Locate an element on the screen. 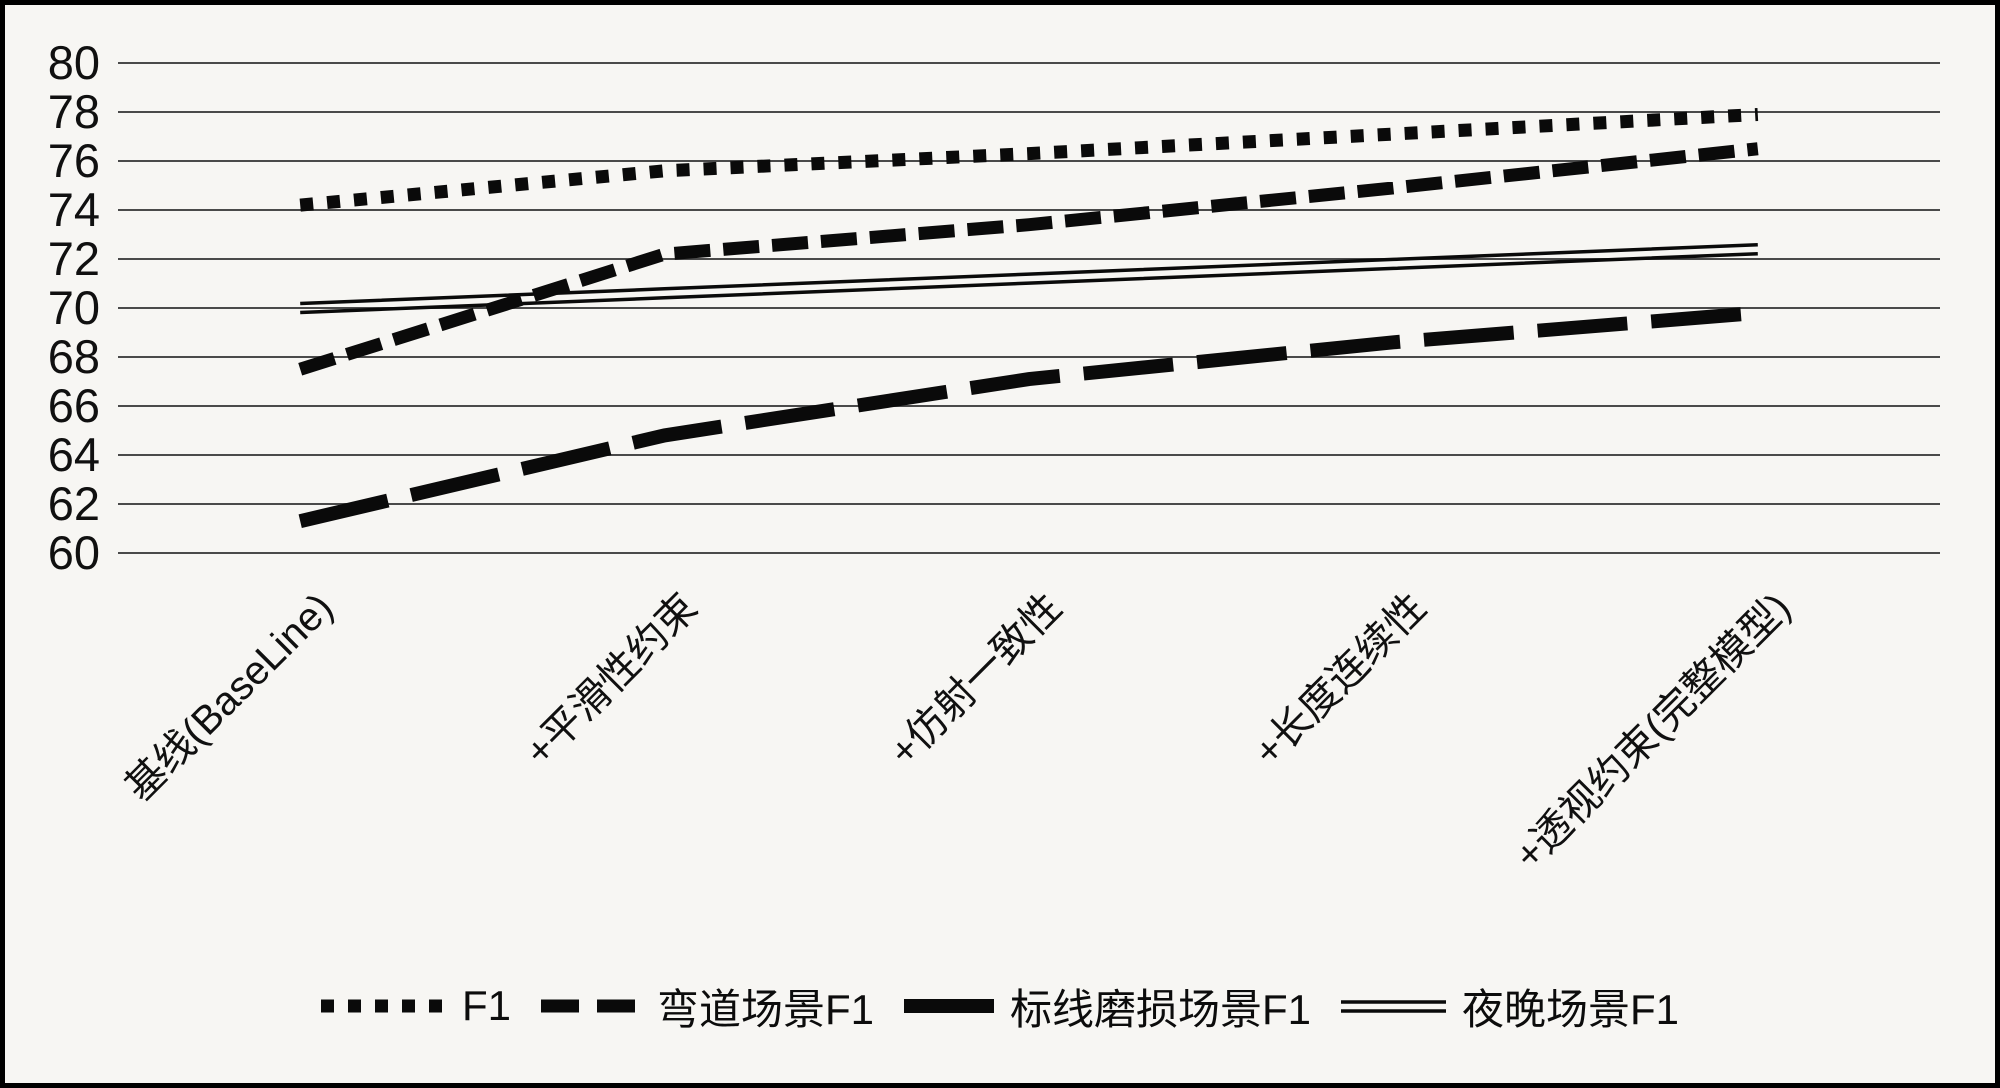 This screenshot has height=1088, width=2000. legend-swatch-dotted is located at coordinates (383, 1006).